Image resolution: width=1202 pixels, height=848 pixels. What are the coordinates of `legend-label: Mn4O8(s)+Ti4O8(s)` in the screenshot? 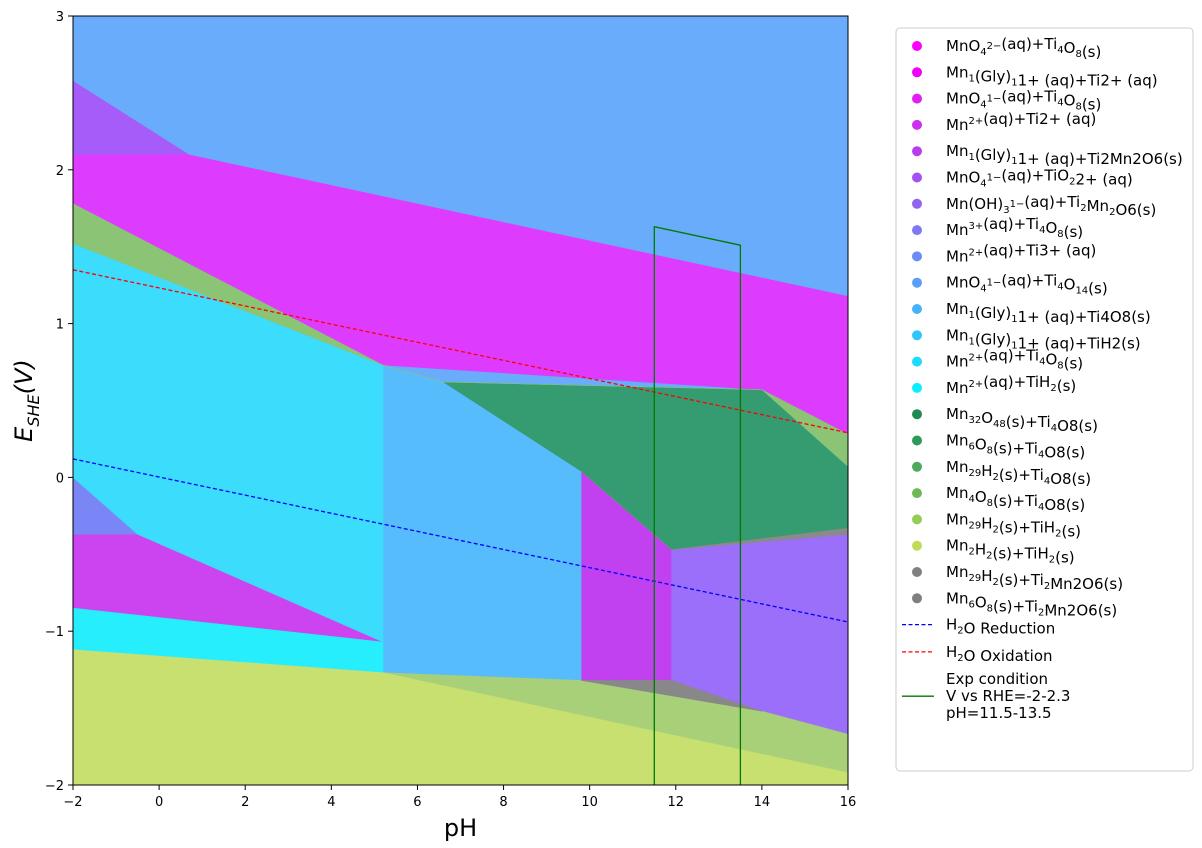 It's located at (1015, 499).